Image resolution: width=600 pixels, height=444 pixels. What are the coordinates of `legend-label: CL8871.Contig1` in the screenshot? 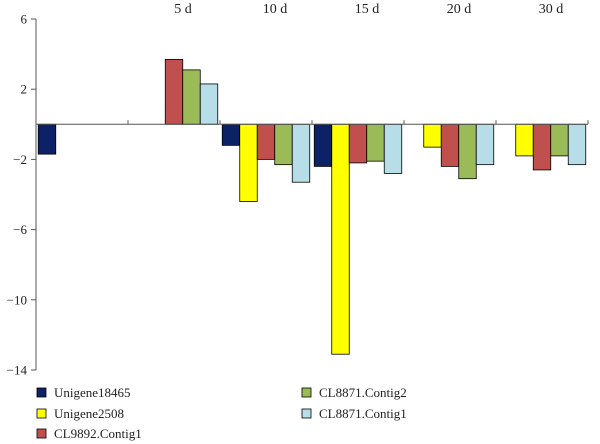 It's located at (363, 413).